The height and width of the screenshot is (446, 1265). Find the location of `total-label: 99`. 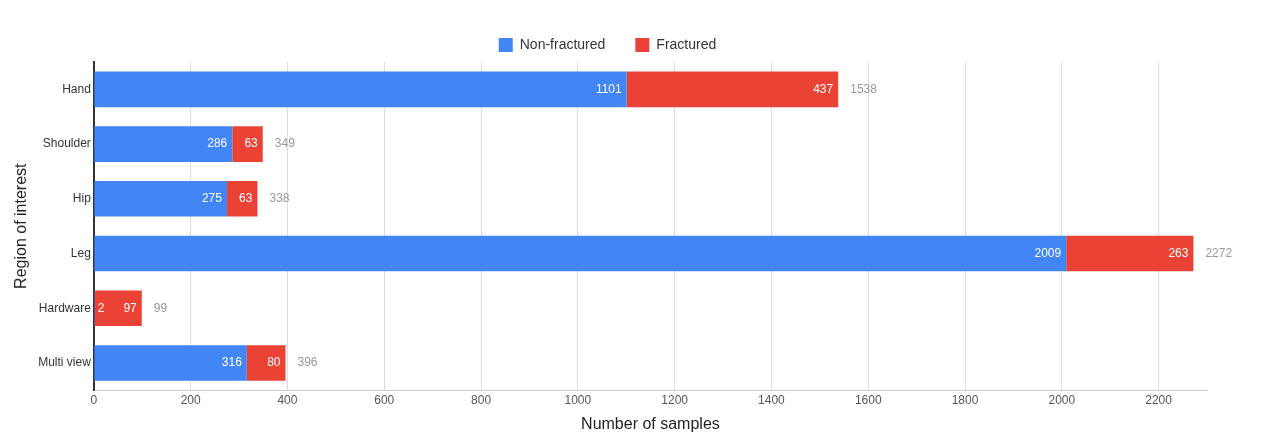

total-label: 99 is located at coordinates (160, 307).